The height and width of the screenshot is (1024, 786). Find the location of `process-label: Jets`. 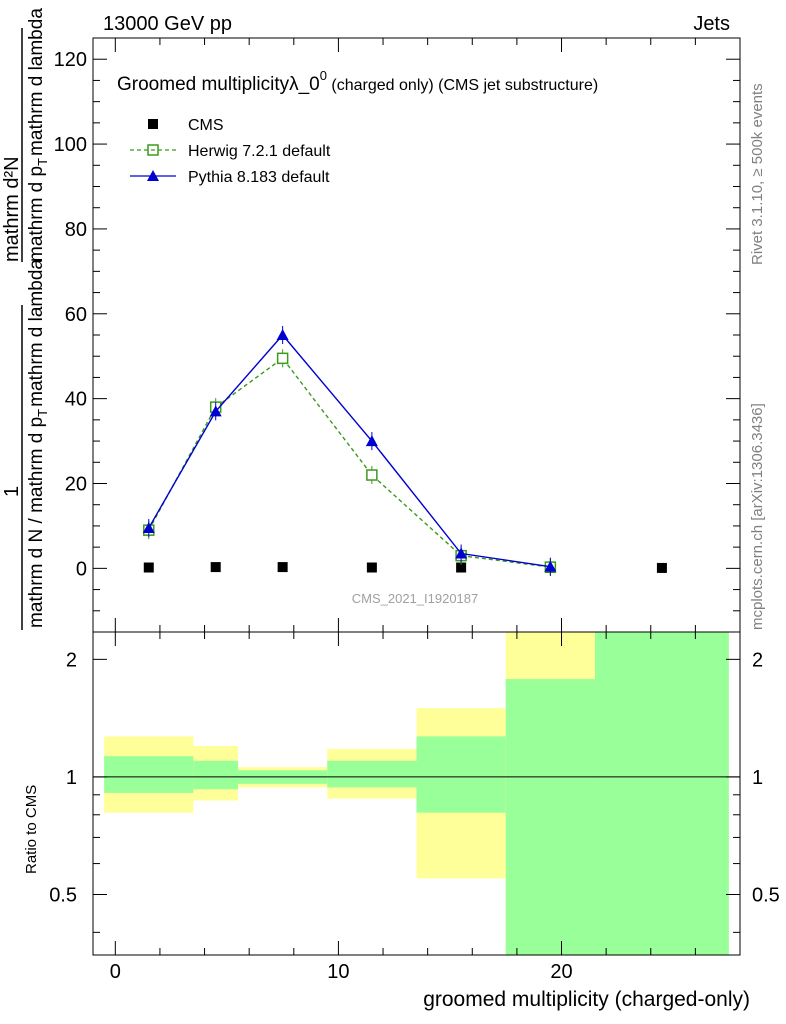

process-label: Jets is located at coordinates (711, 24).